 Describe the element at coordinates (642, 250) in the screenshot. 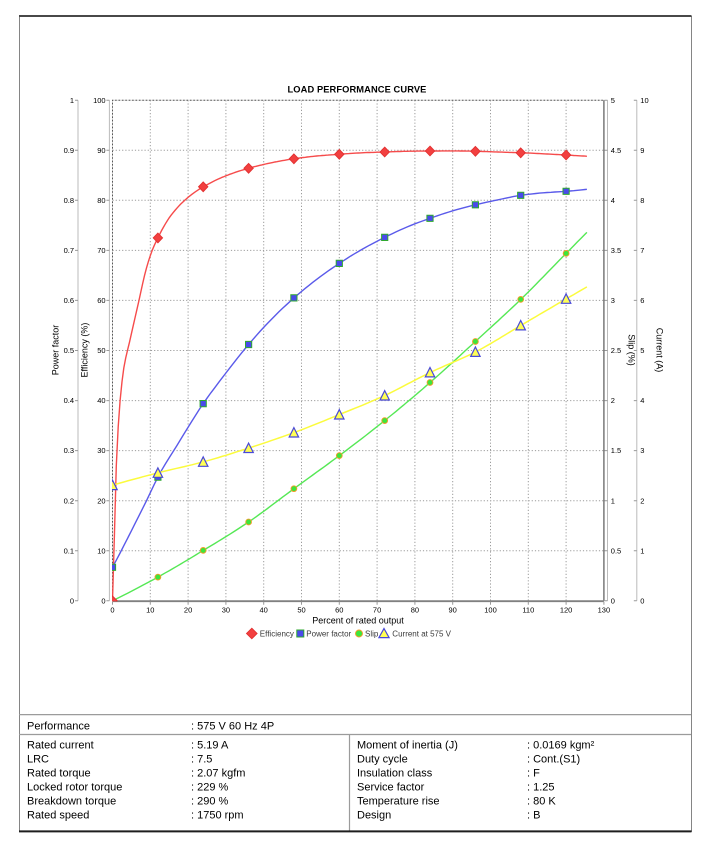

I see `svg-text: 7` at that location.